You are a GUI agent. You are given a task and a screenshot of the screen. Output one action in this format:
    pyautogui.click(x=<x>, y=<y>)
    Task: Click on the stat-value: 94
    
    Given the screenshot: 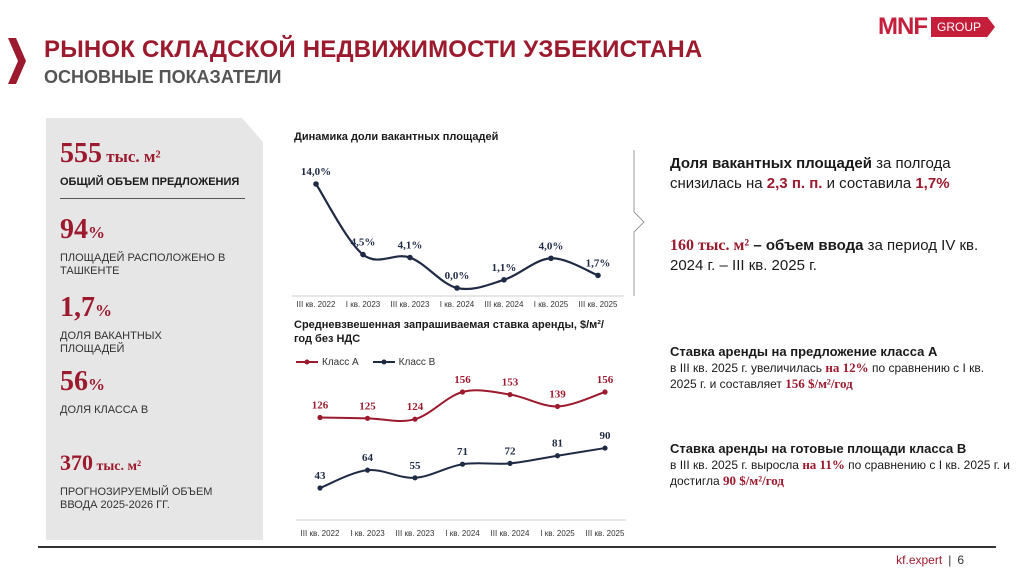 What is the action you would take?
    pyautogui.click(x=74, y=229)
    